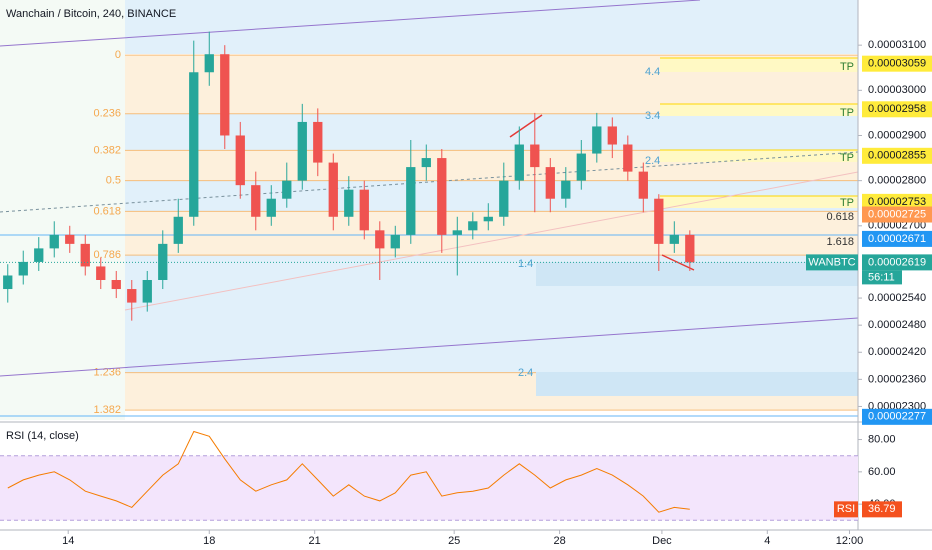  Describe the element at coordinates (107, 150) in the screenshot. I see `fib-label: 0.382` at that location.